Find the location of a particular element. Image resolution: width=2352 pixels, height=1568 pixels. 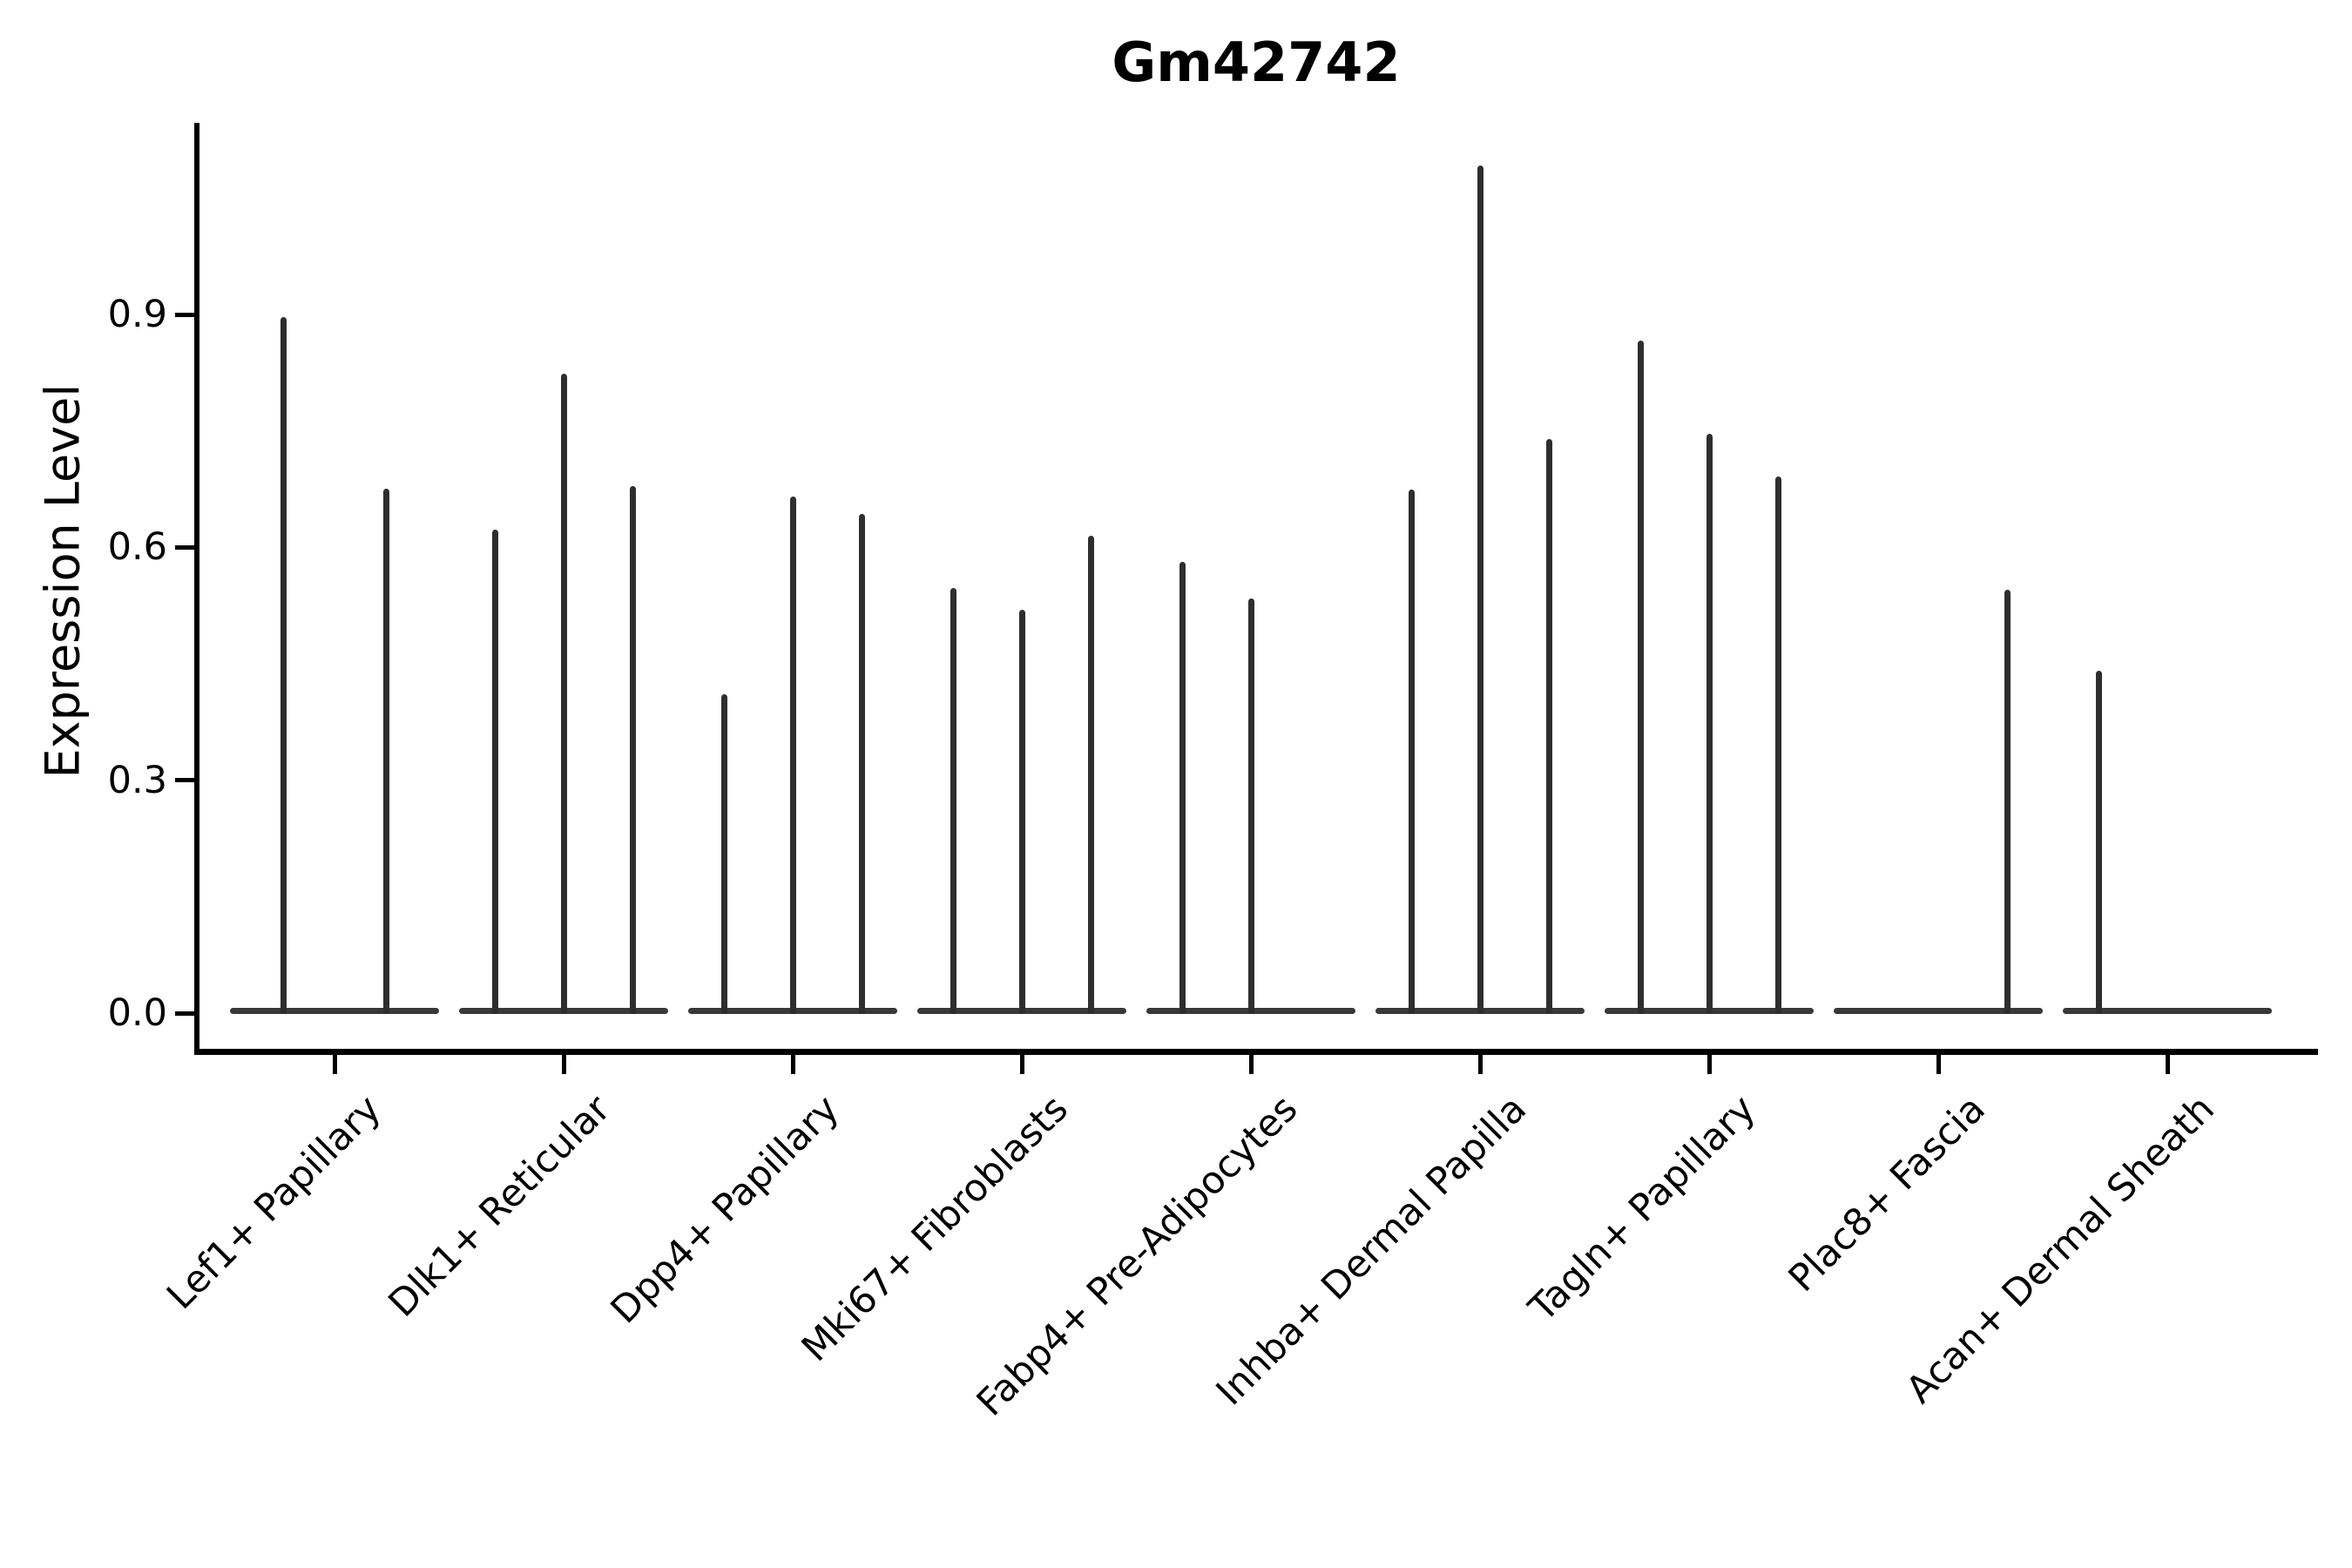

y-axis-label: Expression Level is located at coordinates (63, 581).